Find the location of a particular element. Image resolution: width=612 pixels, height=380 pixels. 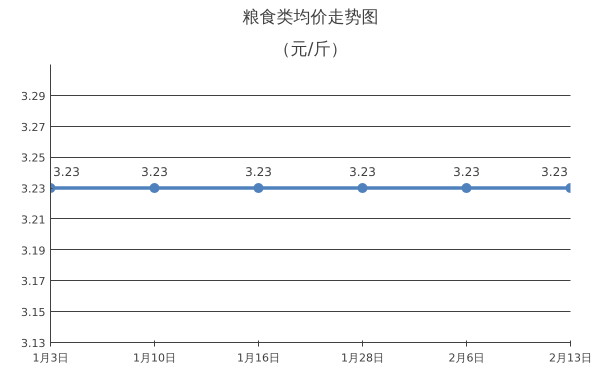

y-tick-label: 3.25 is located at coordinates (33, 158).